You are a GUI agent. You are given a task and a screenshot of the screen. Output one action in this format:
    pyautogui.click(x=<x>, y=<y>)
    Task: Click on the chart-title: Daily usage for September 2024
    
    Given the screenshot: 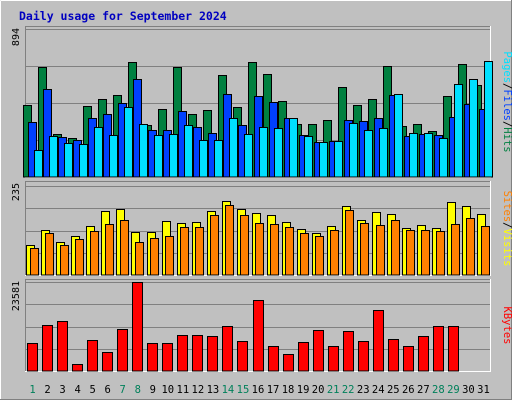 What is the action you would take?
    pyautogui.click(x=123, y=16)
    